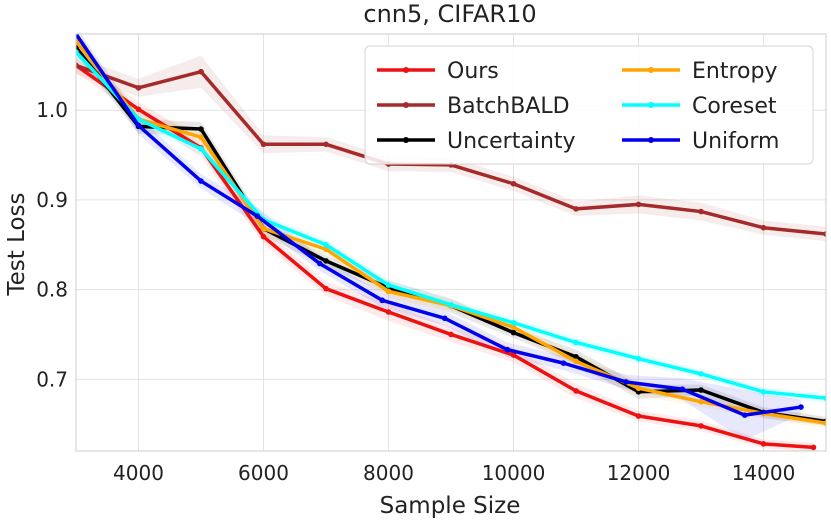  I want to click on legend-marker-uncertainty, so click(406, 140).